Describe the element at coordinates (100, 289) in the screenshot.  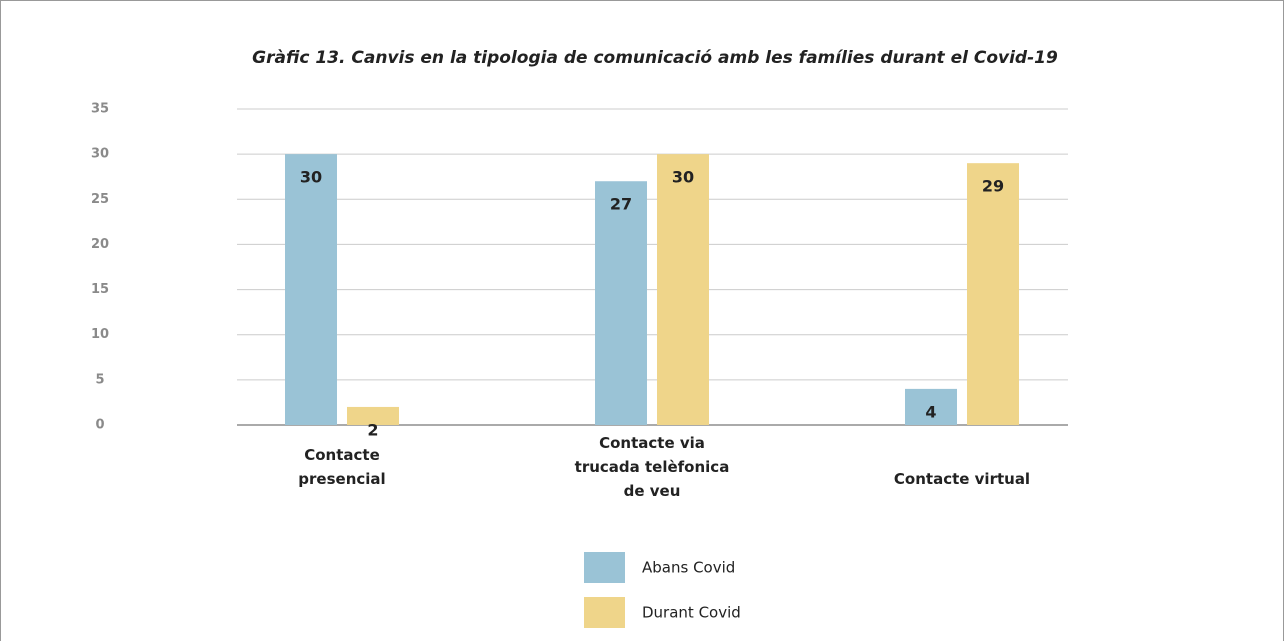
I see `y-tick-label: 15` at that location.